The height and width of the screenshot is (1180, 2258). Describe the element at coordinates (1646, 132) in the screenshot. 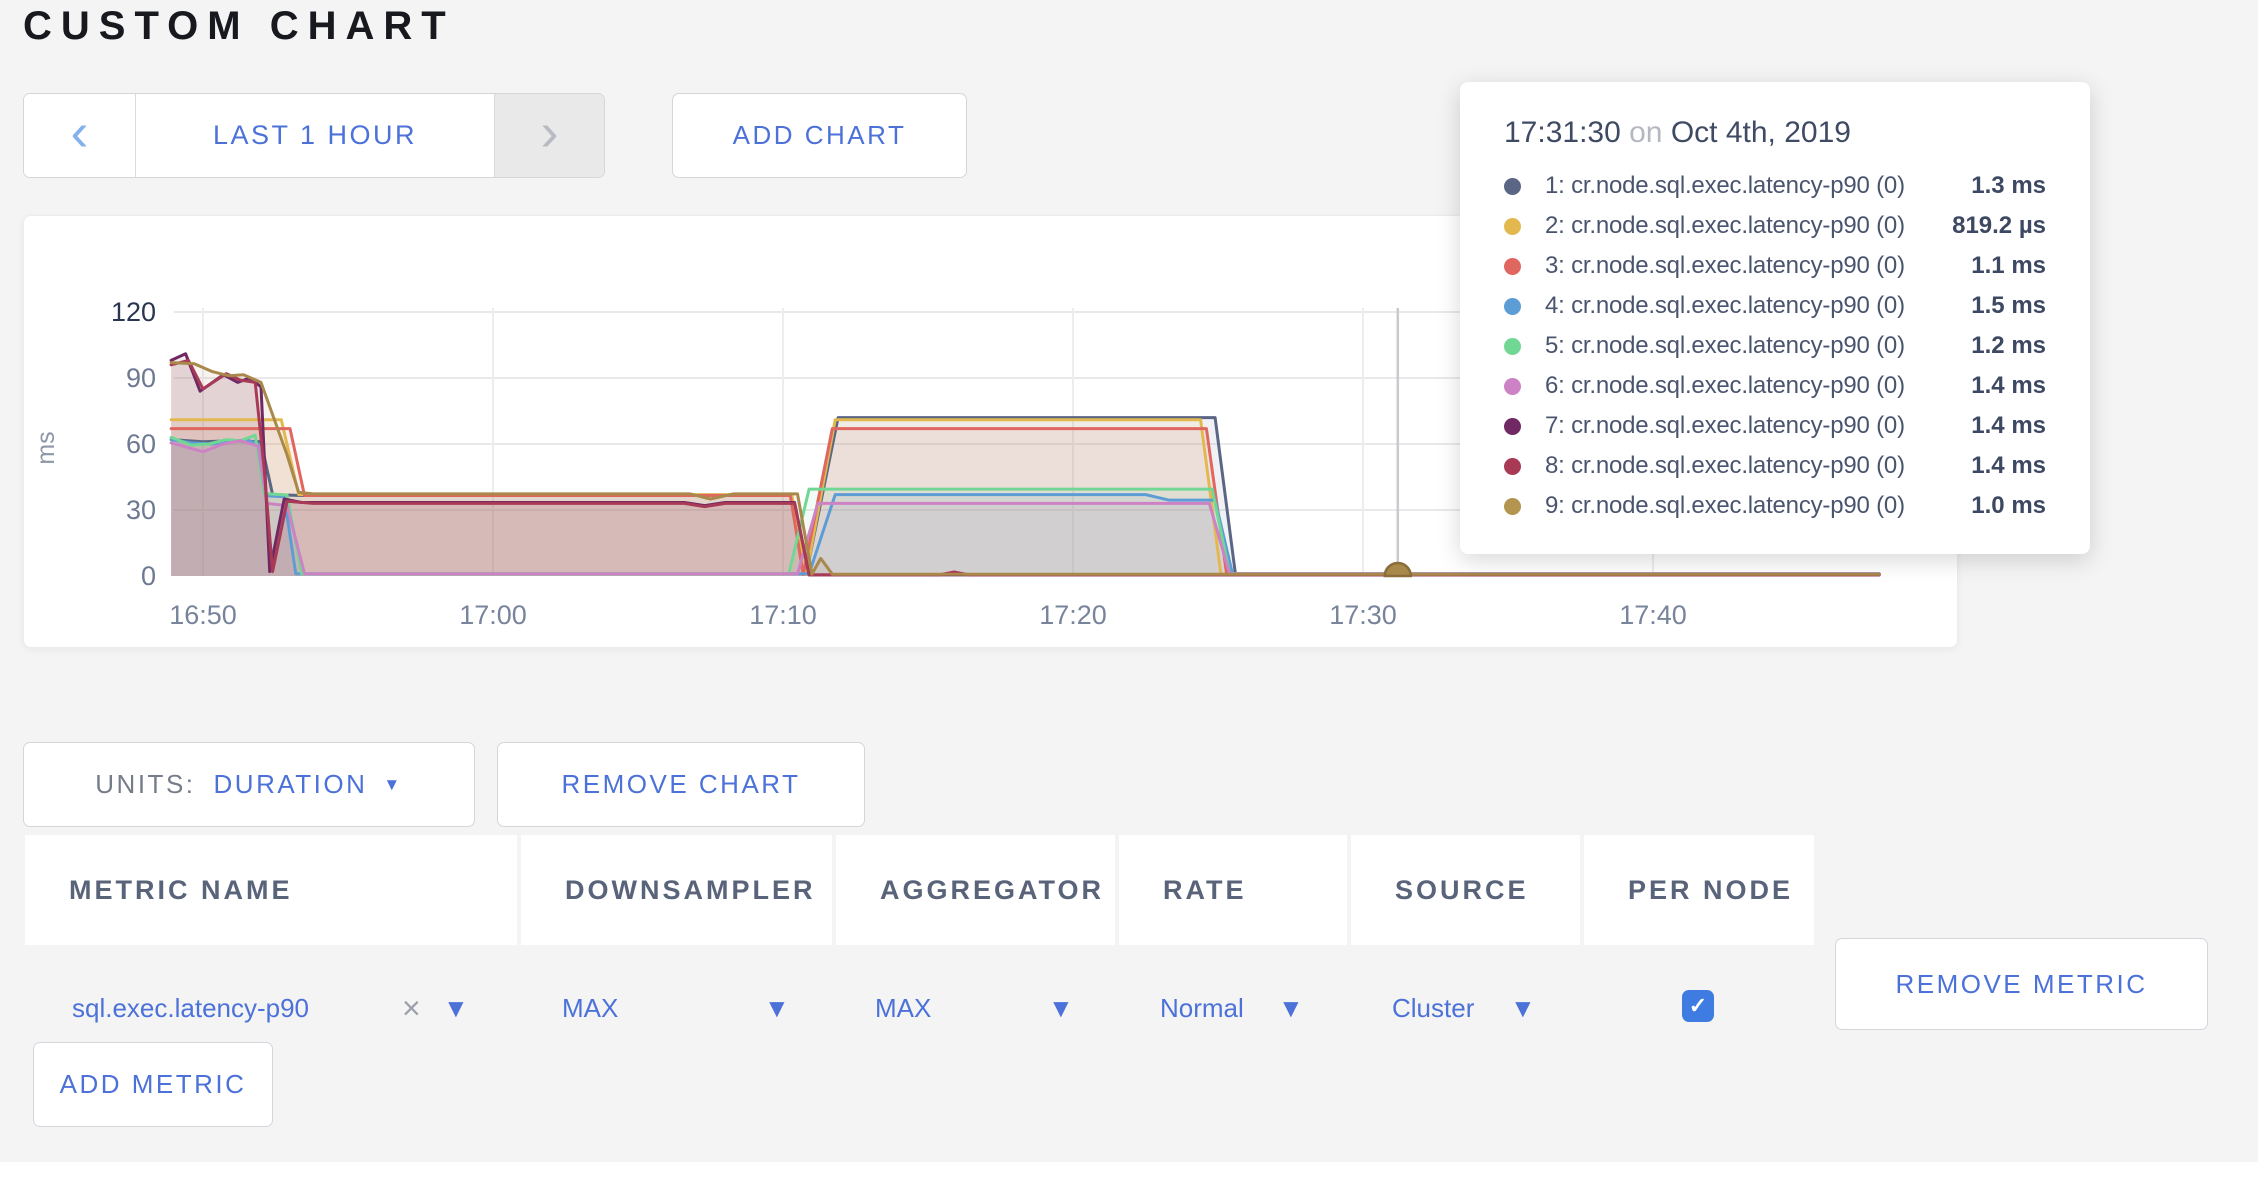

I see `tooltip-on-word: on` at that location.